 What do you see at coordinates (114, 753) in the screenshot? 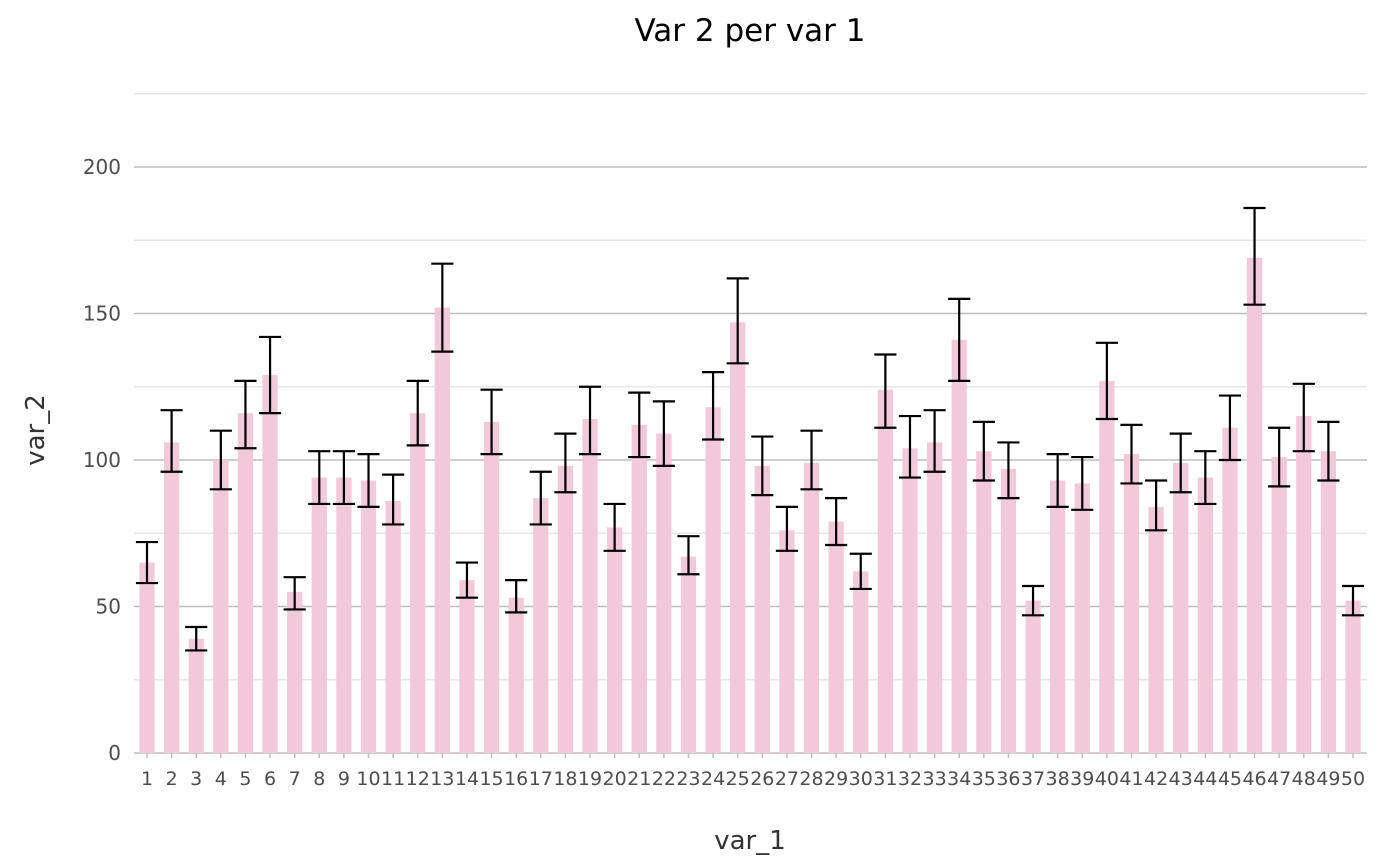
I see `y-tick-label: 0` at bounding box center [114, 753].